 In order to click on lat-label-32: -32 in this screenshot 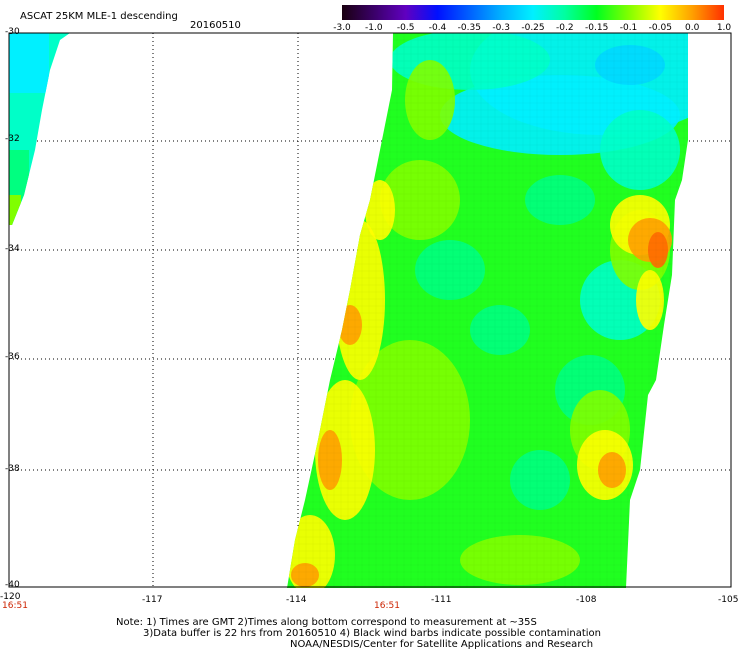, I will do `click(12, 139)`.